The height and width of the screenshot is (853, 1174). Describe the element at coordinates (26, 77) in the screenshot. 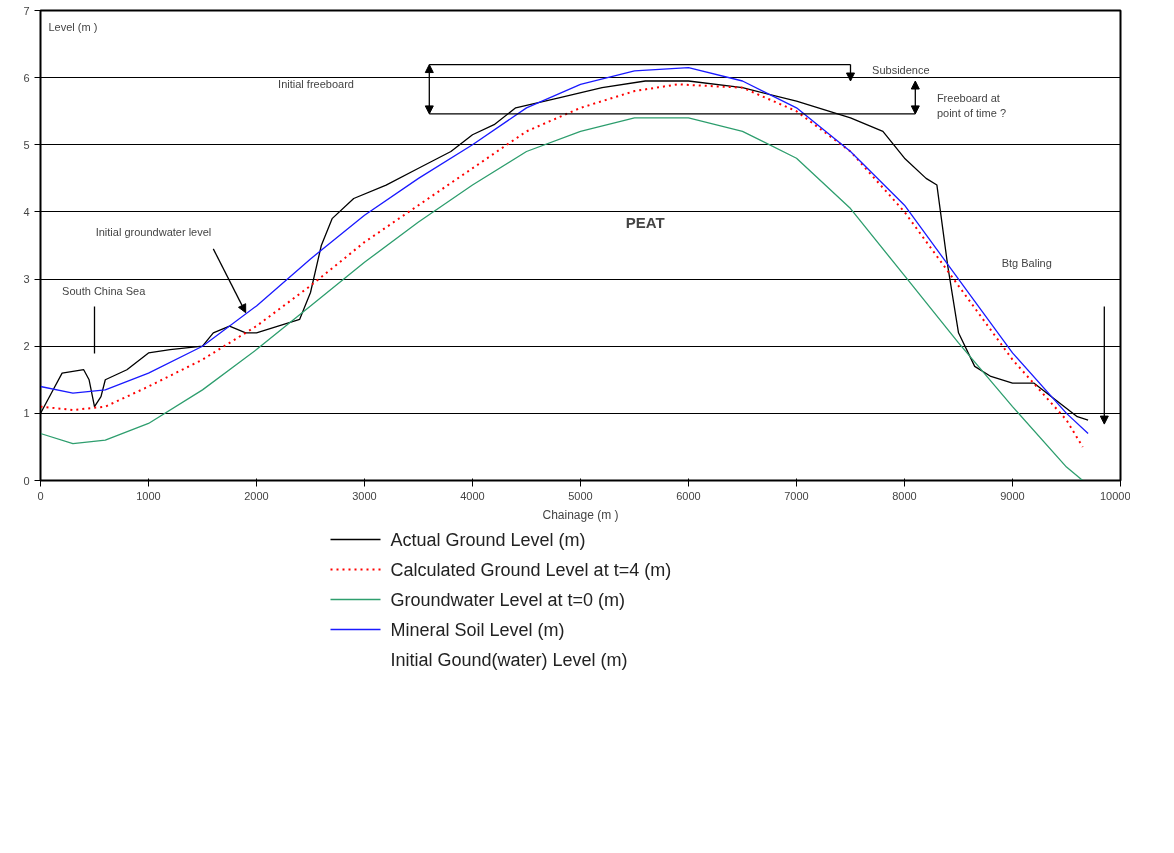

I see `y-tick-label: 6` at that location.